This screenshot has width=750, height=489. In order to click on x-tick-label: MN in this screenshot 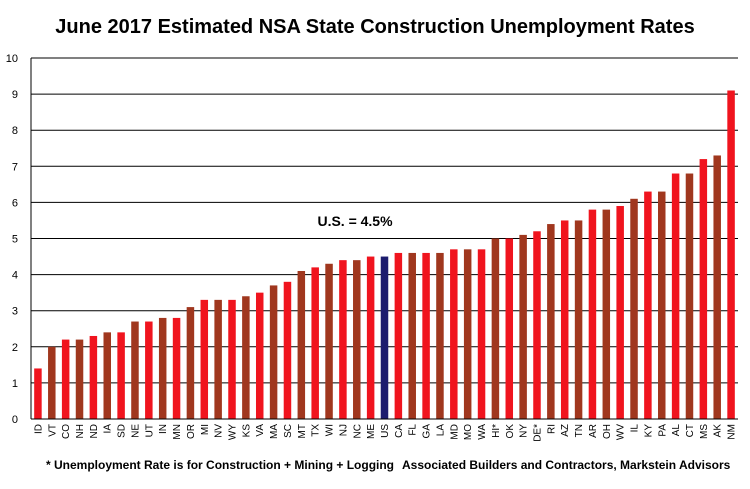, I will do `click(177, 432)`.